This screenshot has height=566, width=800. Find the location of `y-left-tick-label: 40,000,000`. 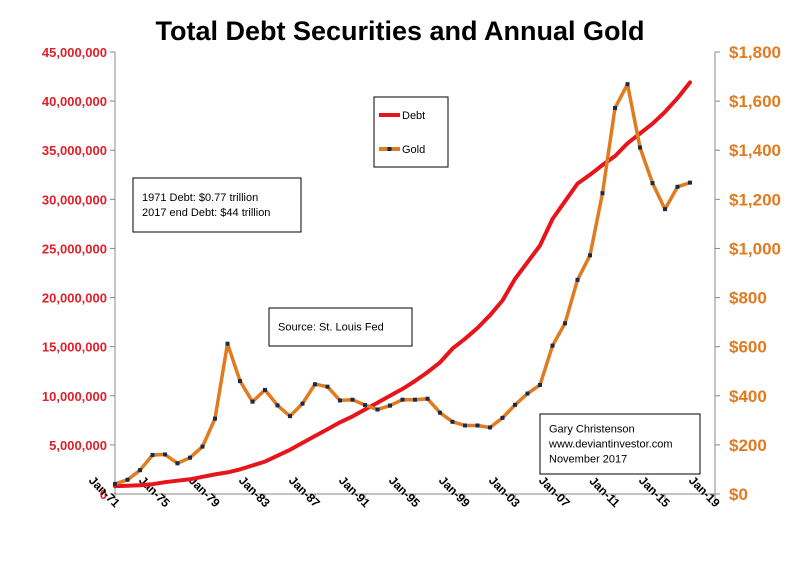

y-left-tick-label: 40,000,000 is located at coordinates (74, 101).